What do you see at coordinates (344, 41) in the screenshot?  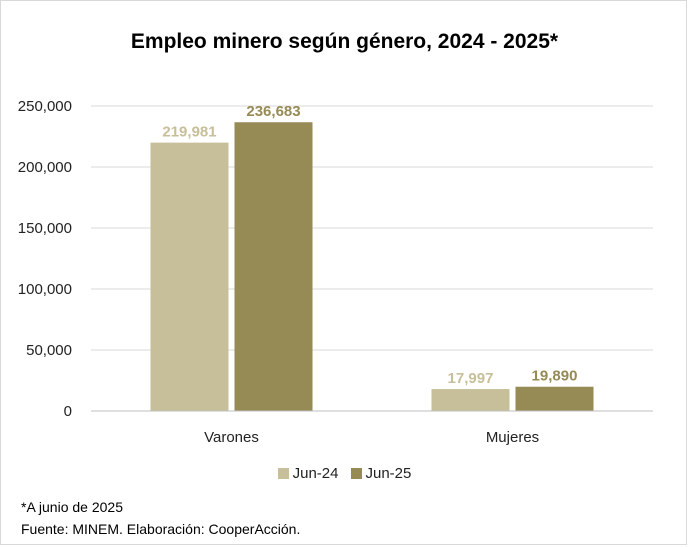 I see `chart-title: Empleo minero según género, 2024 - 2025*` at bounding box center [344, 41].